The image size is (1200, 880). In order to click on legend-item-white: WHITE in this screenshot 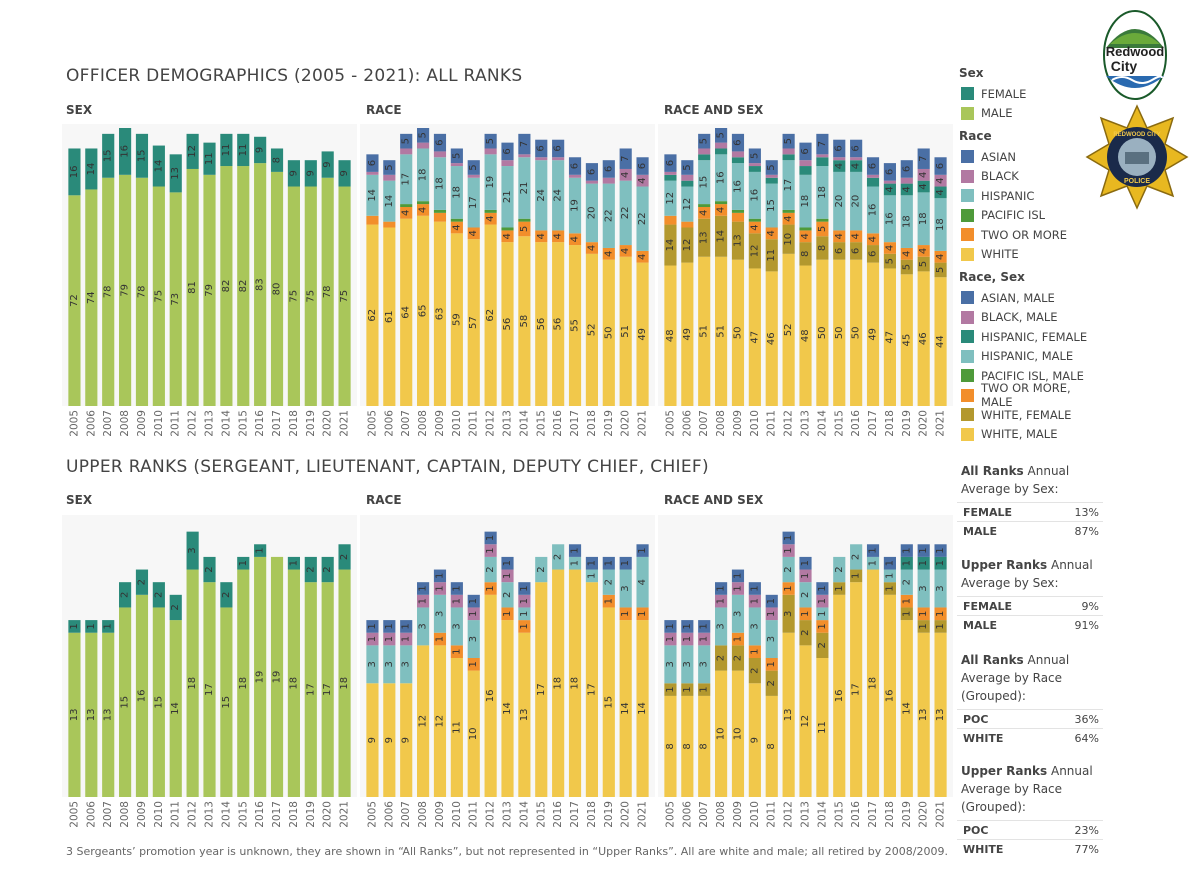, I will do `click(1027, 255)`.